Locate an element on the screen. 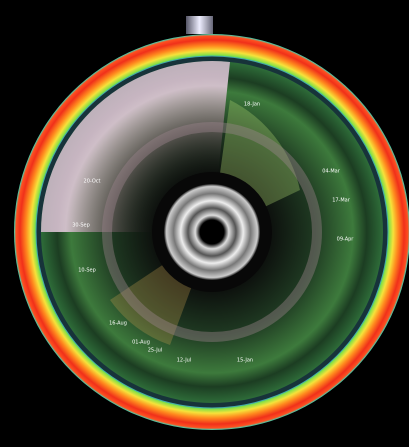 The height and width of the screenshot is (447, 409). date-label: 01-Aug is located at coordinates (141, 343).